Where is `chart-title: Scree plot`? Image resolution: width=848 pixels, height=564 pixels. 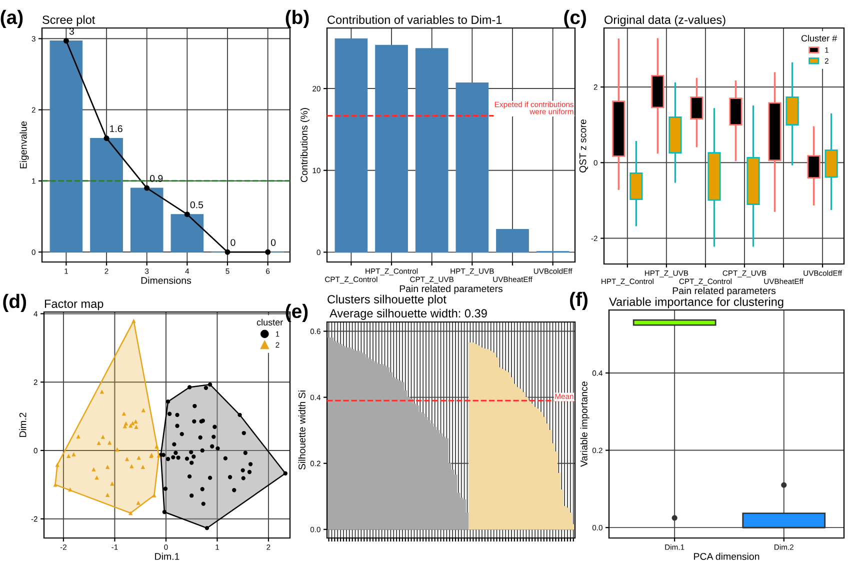
chart-title: Scree plot is located at coordinates (69, 20).